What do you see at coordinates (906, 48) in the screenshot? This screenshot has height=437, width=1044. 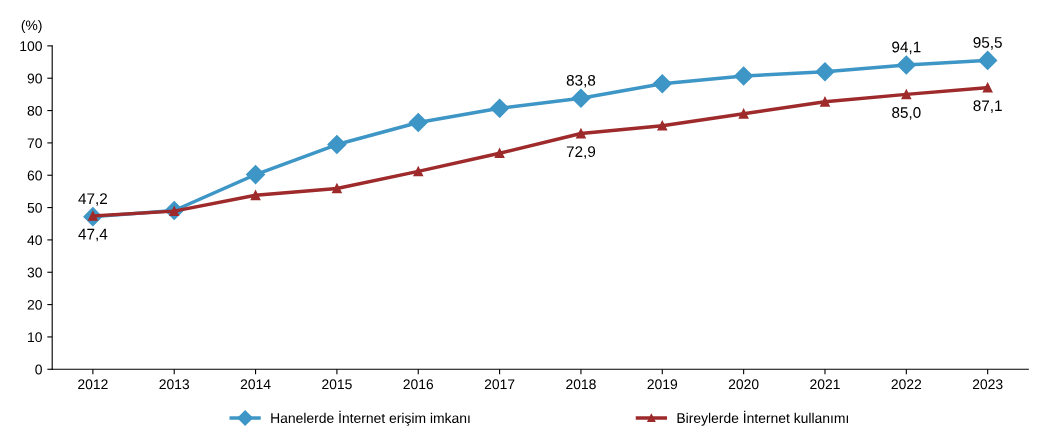 I see `data-label: 94,1` at bounding box center [906, 48].